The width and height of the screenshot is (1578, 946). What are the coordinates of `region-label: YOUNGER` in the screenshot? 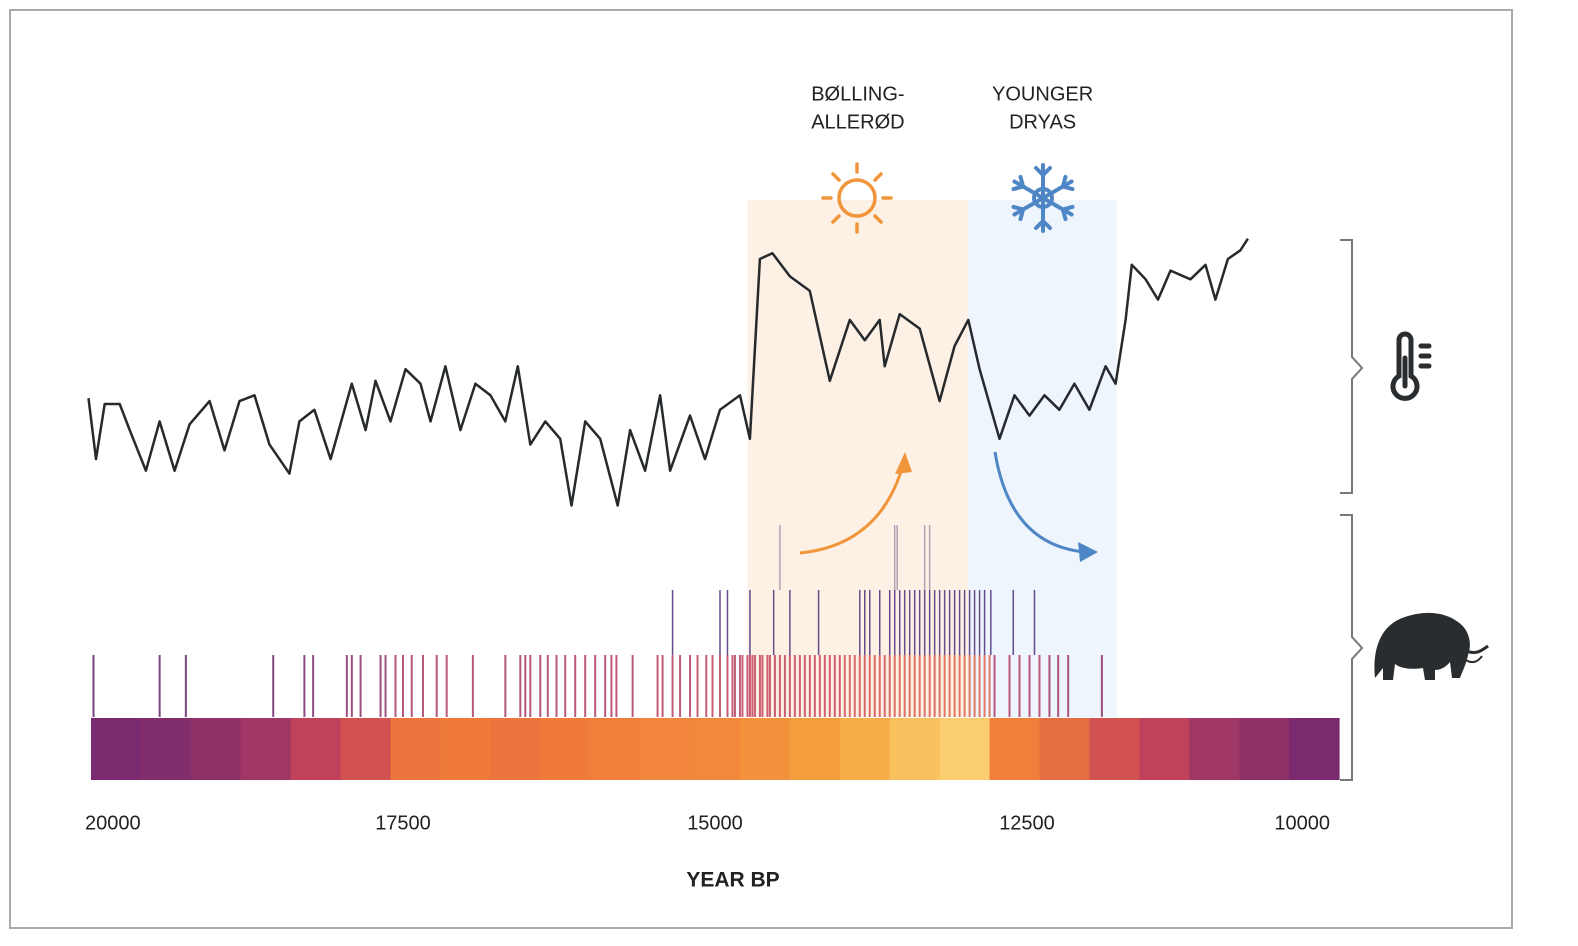 It's located at (1042, 94).